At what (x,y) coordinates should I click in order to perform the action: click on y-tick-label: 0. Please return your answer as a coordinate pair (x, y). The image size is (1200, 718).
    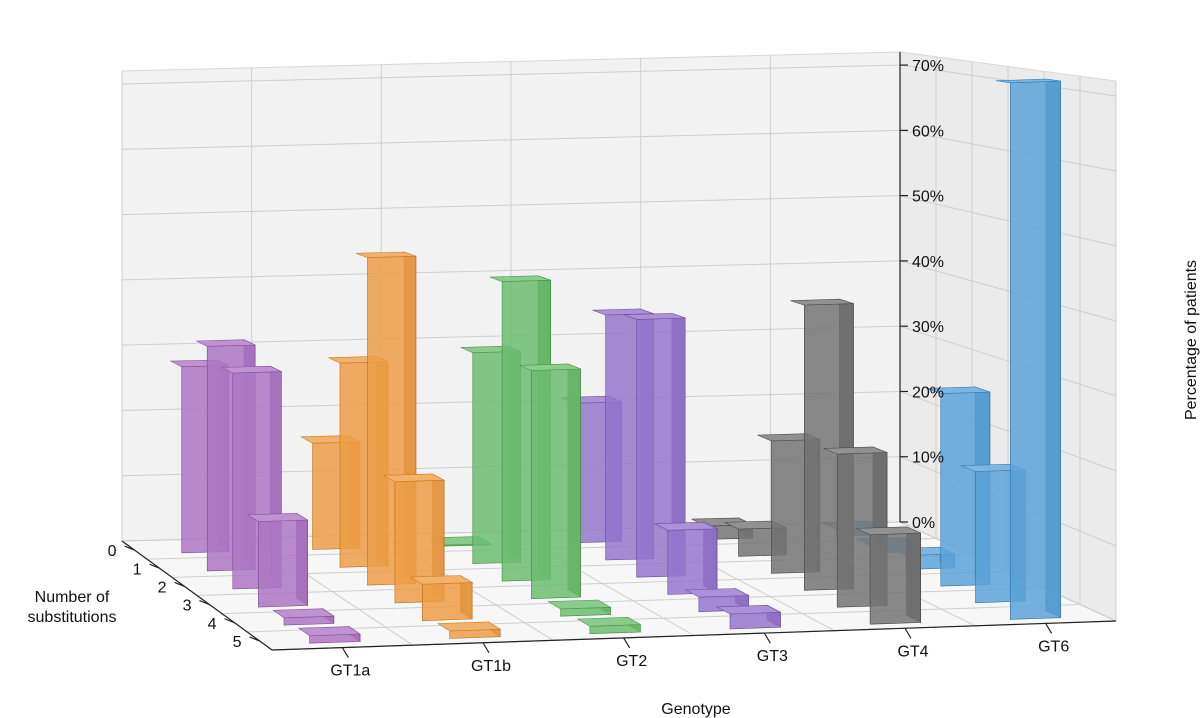
    Looking at the image, I should click on (112, 551).